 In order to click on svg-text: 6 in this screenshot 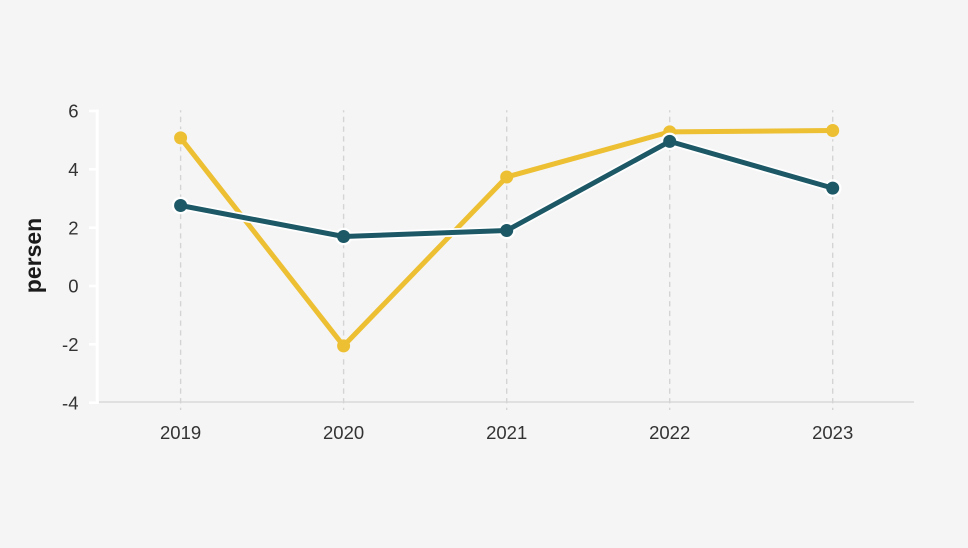, I will do `click(73, 111)`.